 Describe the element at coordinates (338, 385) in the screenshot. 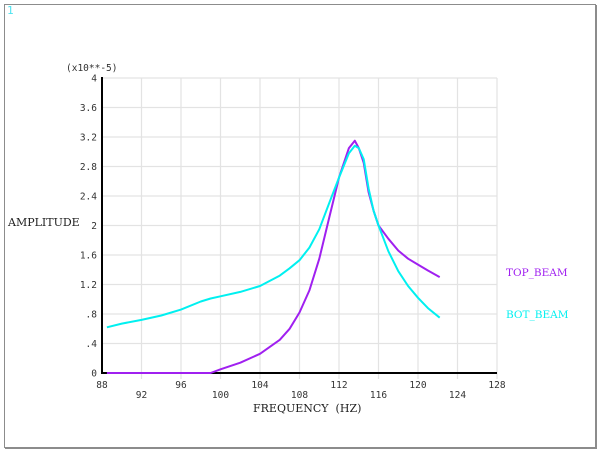

I see `x-tick-label: 112` at that location.